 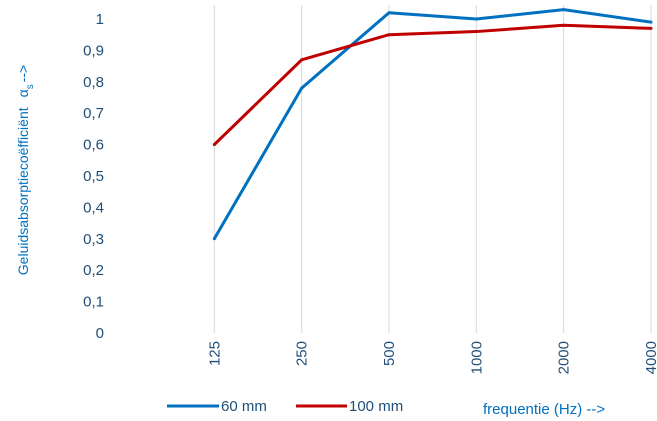 I want to click on x-axis-title: frequentie (Hz) -->, so click(x=544, y=409).